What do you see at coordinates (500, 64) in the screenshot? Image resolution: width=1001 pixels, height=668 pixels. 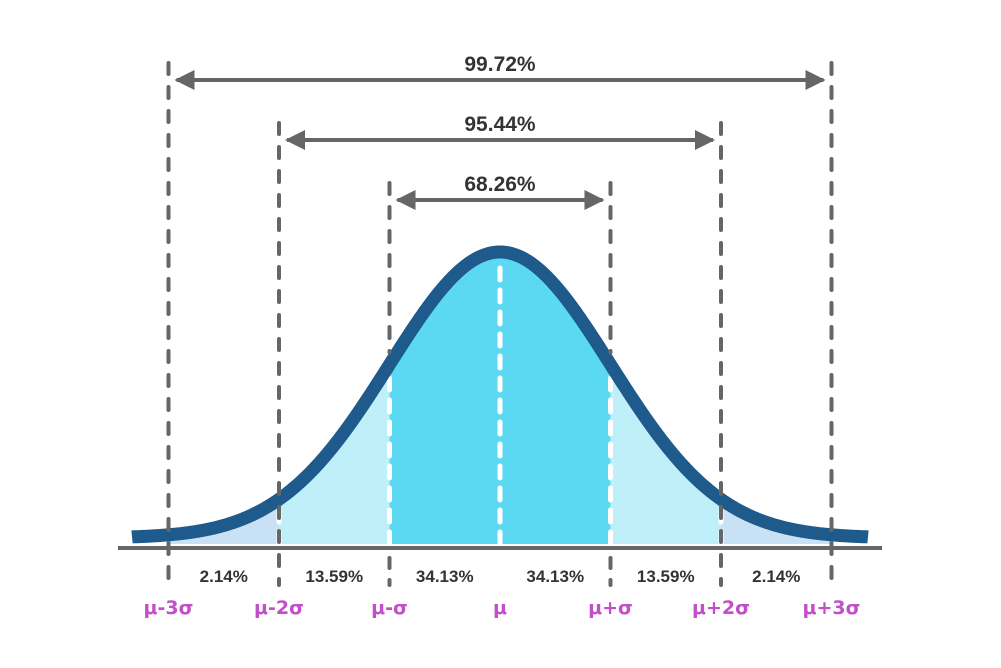 I see `range-label-3sigma: 99.72%` at bounding box center [500, 64].